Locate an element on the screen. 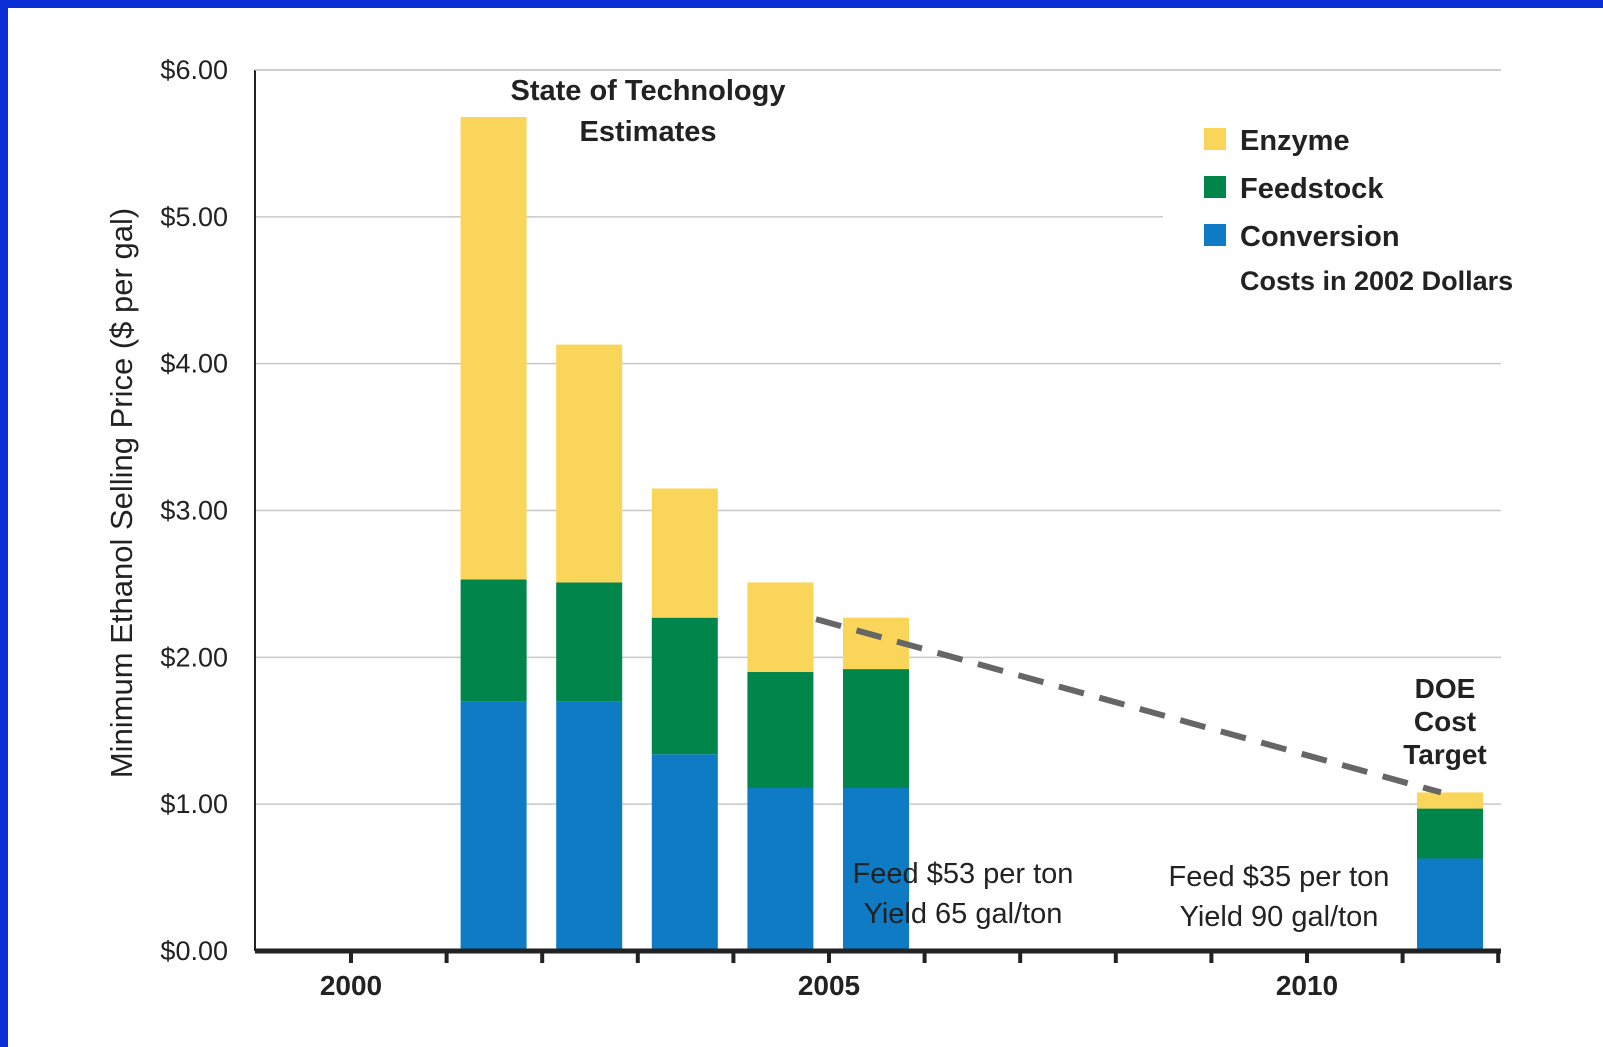 Image resolution: width=1603 pixels, height=1047 pixels. bar-feedstock-2003 is located at coordinates (684, 686).